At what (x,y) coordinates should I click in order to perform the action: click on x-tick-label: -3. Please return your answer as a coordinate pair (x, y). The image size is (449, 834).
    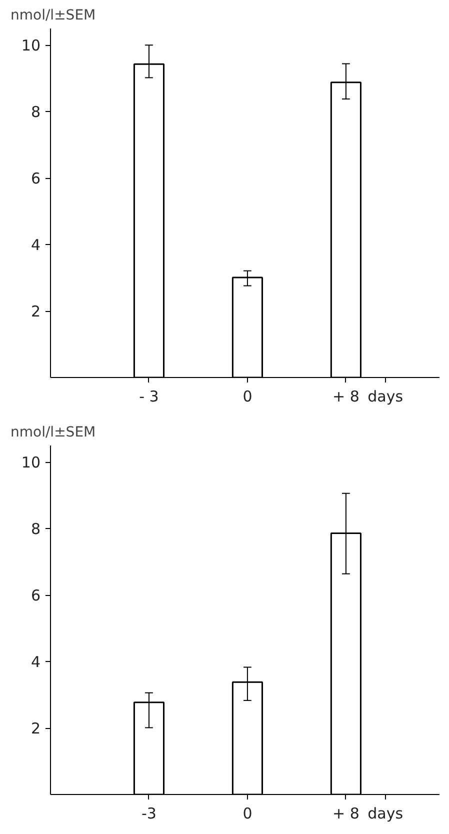
    Looking at the image, I should click on (149, 813).